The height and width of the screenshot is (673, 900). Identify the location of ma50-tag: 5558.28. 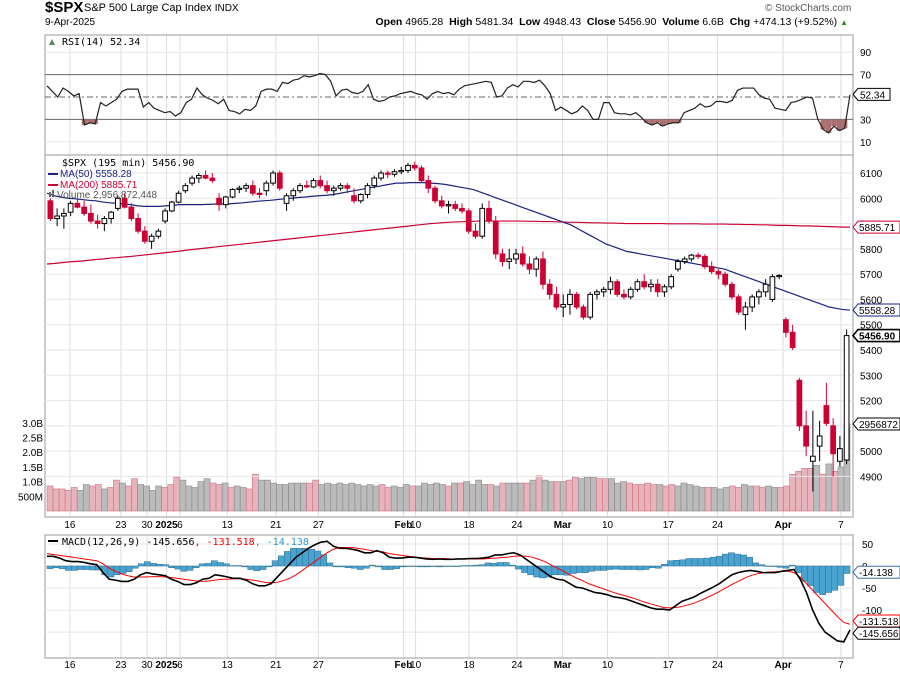
(876, 310).